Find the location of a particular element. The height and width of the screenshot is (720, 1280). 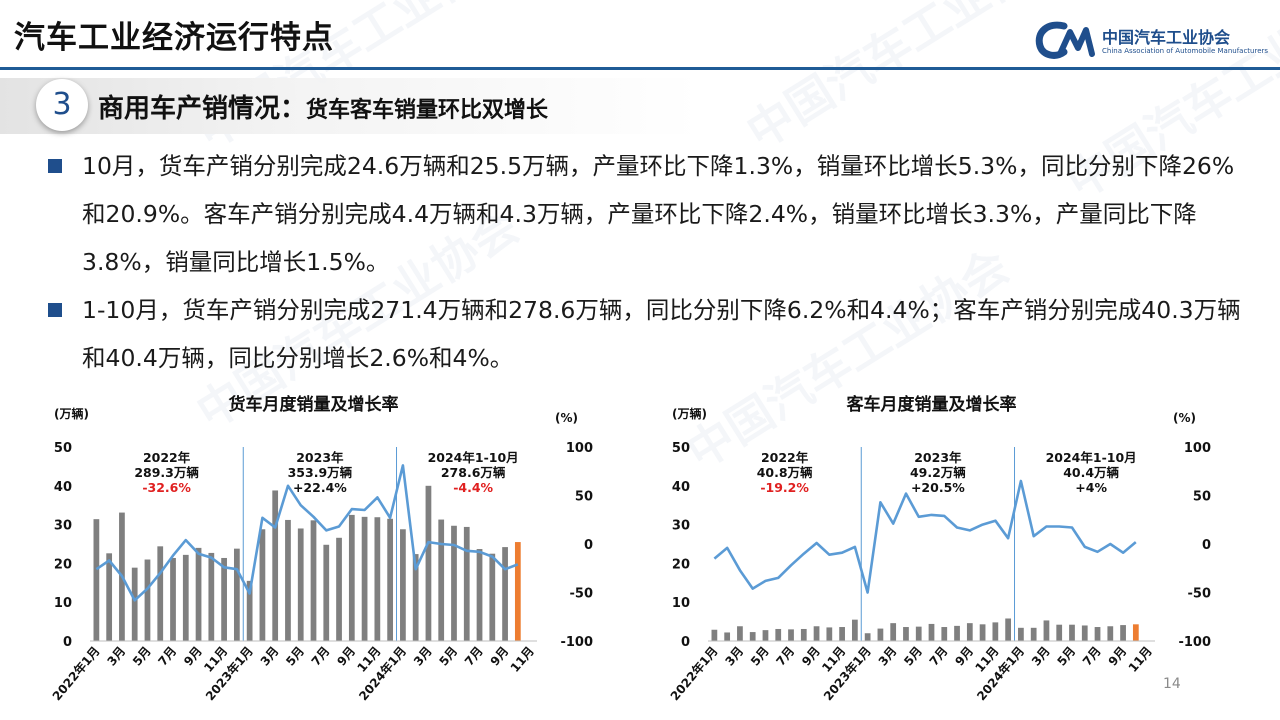

chart-title: 客车月度销量及增长率 is located at coordinates (931, 404).